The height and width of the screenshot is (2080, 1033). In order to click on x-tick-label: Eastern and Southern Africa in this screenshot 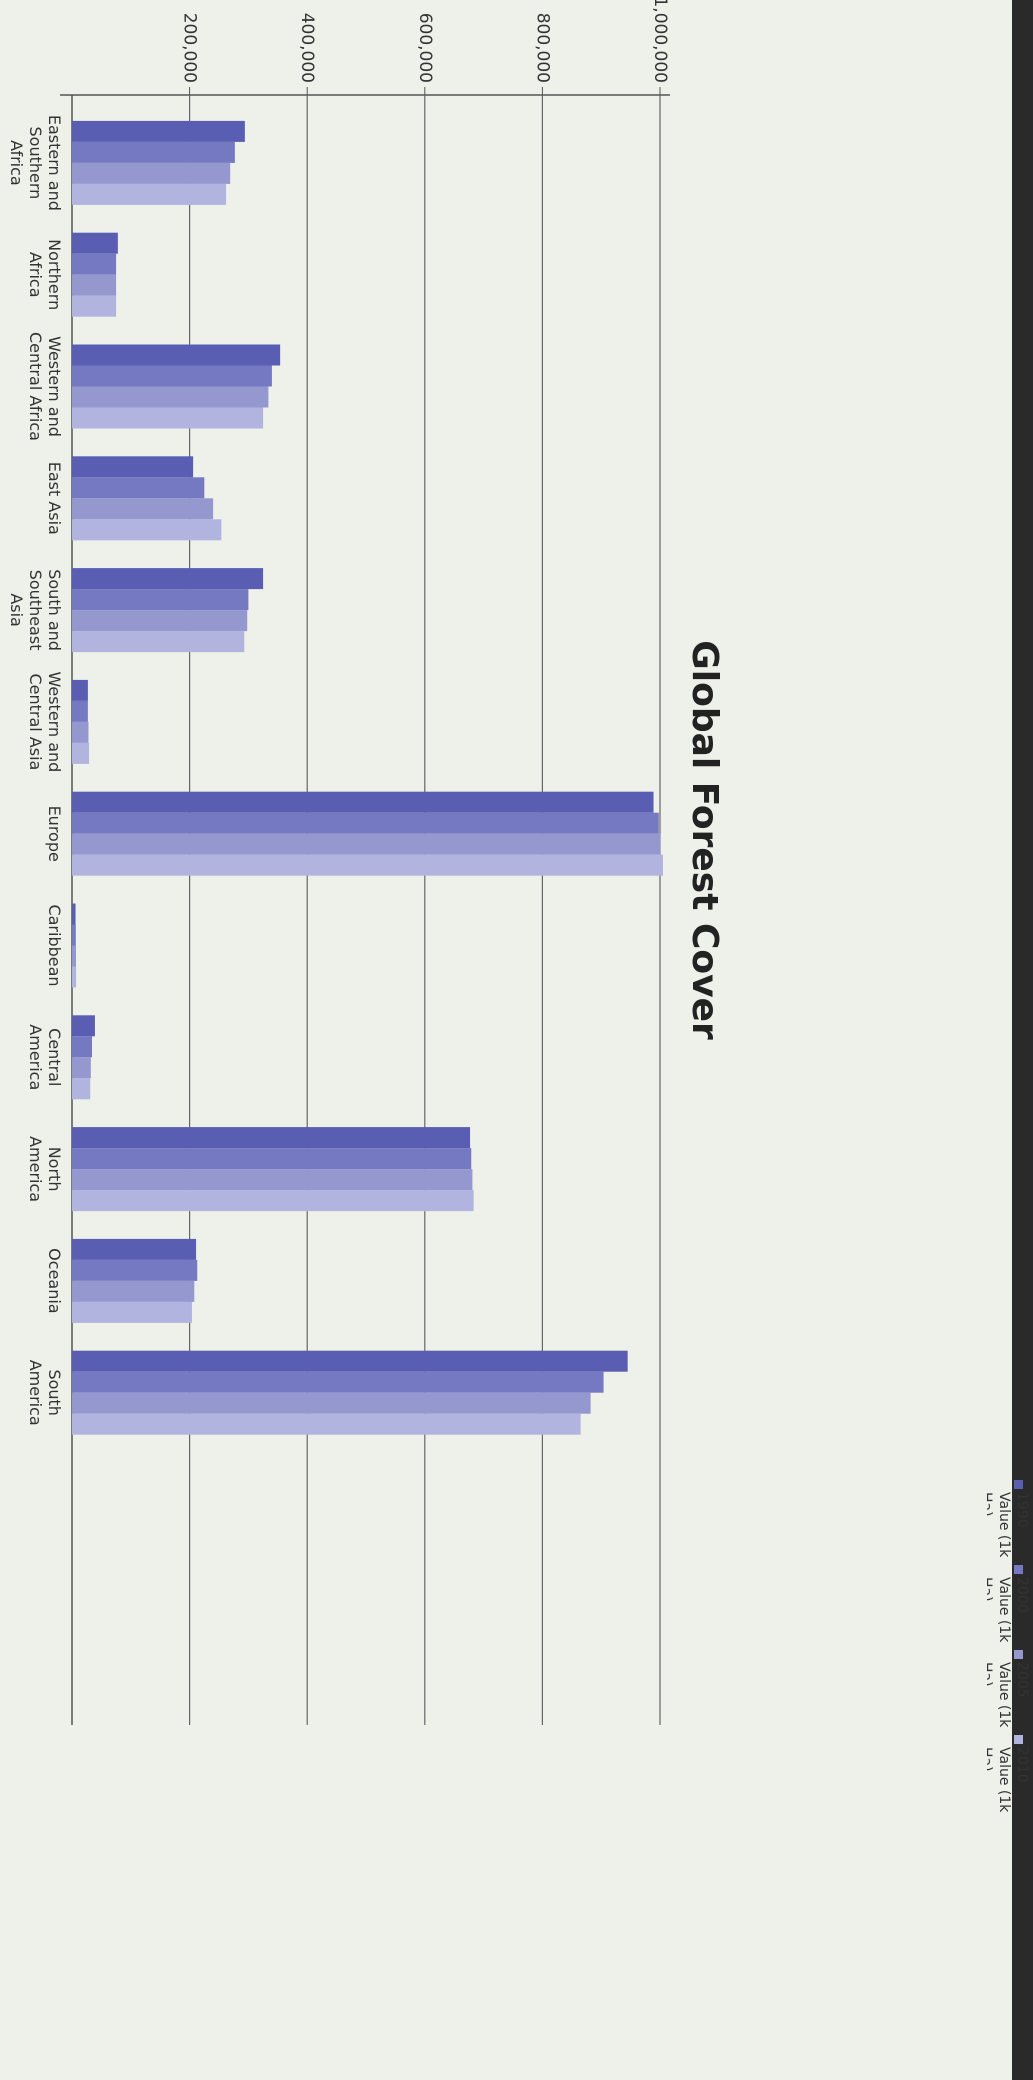, I will do `click(35, 162)`.